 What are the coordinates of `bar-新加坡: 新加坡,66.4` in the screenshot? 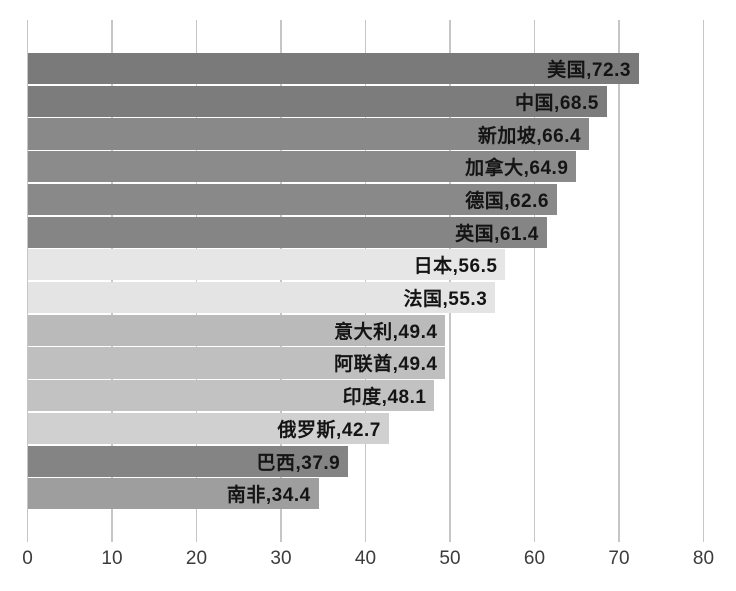 It's located at (309, 134).